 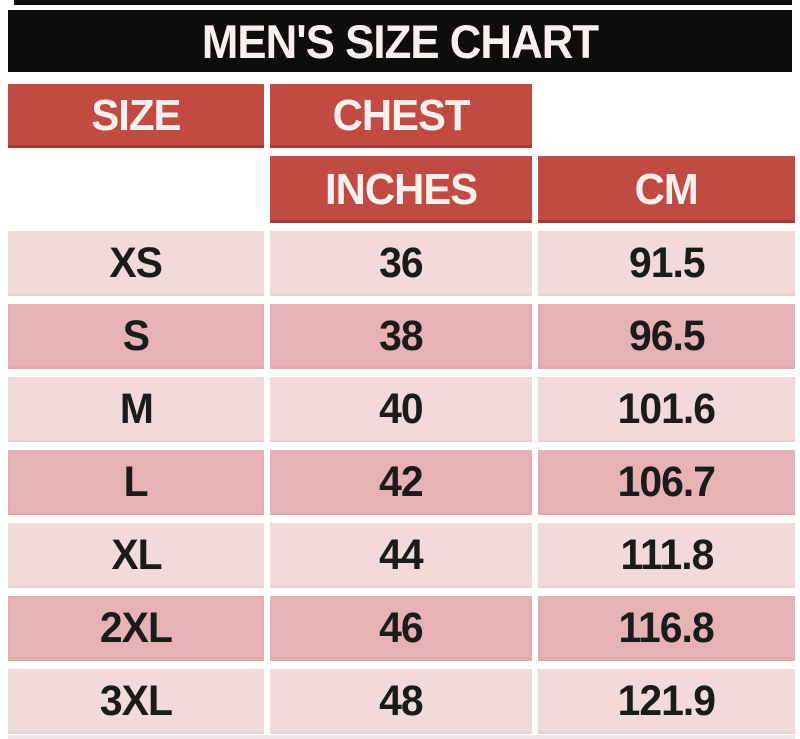 I want to click on col-header-chest-label: CHEST, so click(x=401, y=115).